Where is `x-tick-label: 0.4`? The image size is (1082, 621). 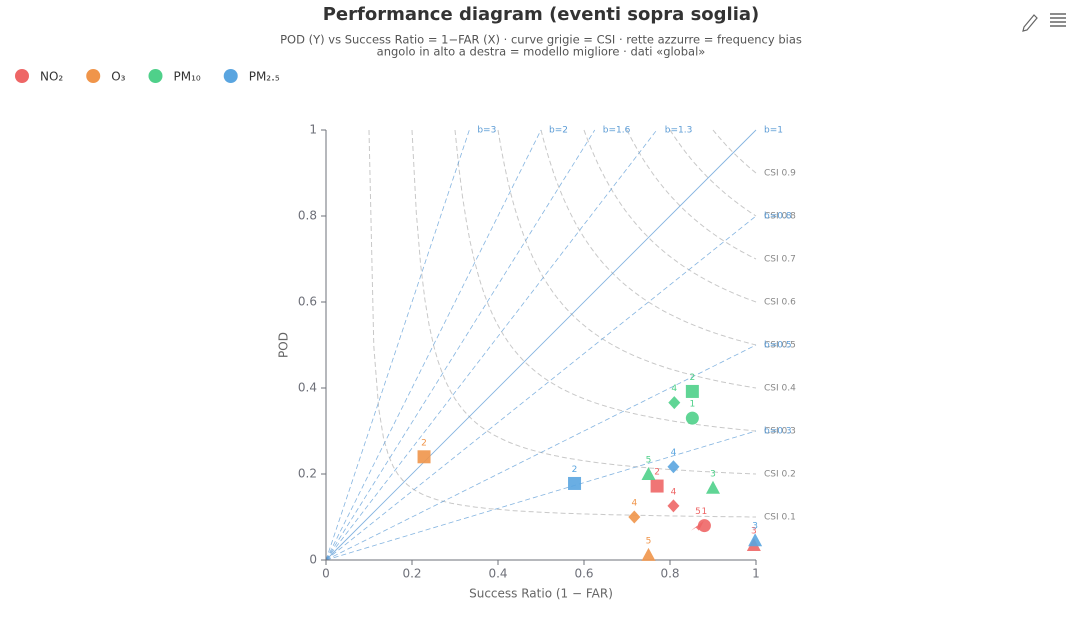
x-tick-label: 0.4 is located at coordinates (497, 574).